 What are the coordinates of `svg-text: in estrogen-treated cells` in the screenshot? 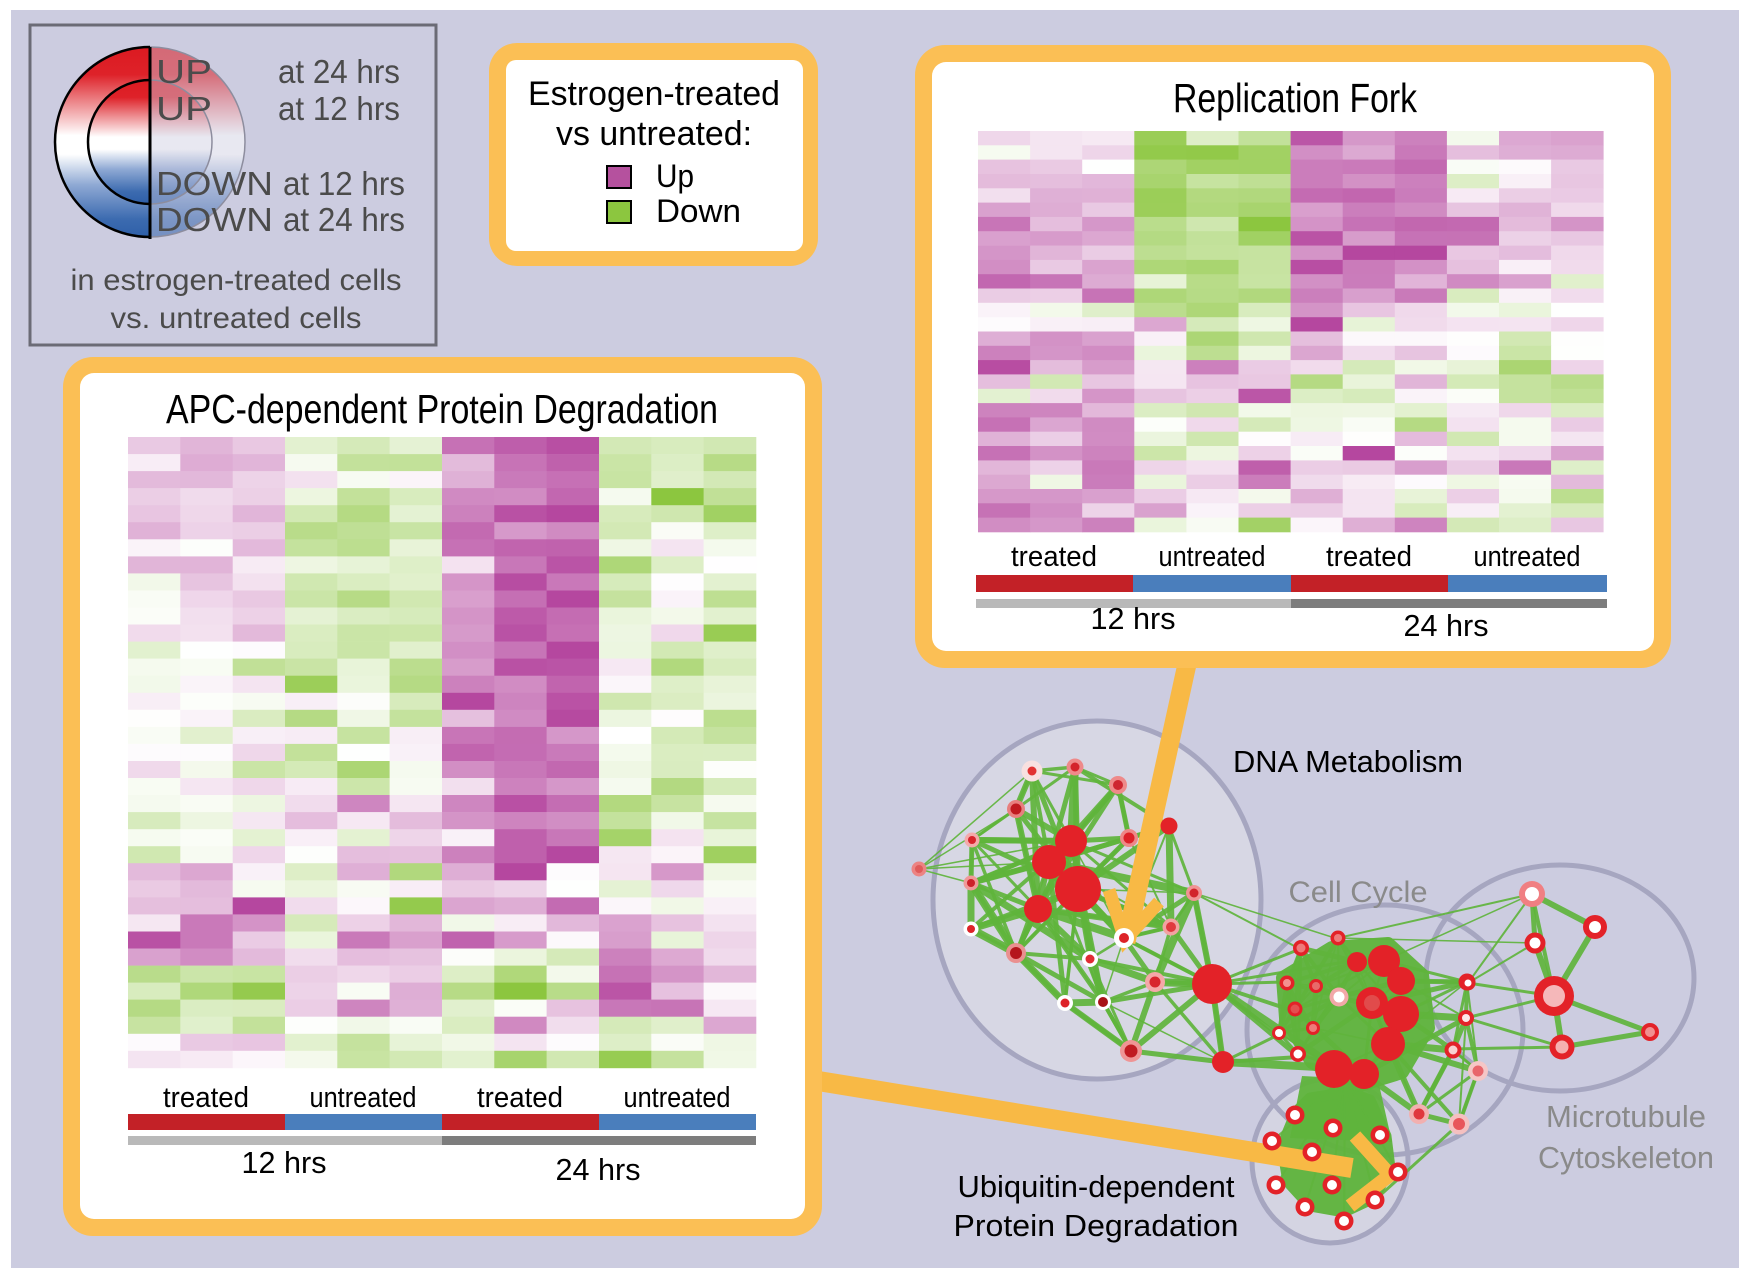 It's located at (236, 280).